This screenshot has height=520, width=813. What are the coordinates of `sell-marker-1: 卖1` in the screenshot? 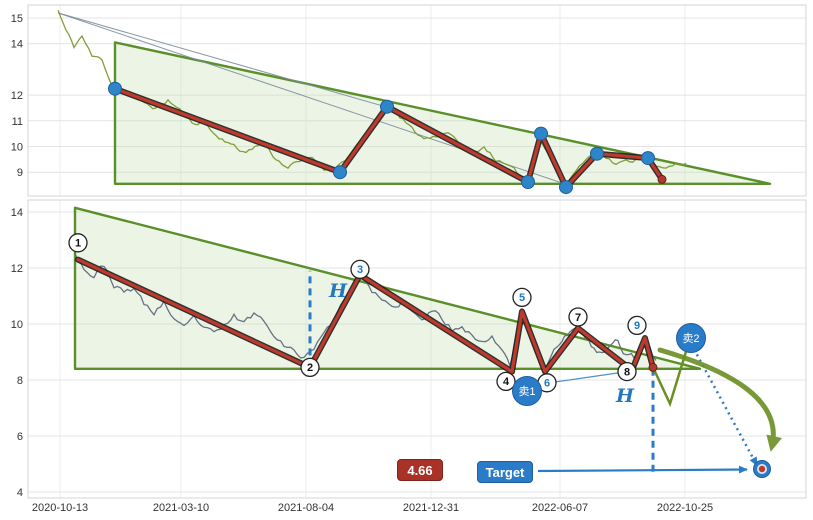 It's located at (527, 391).